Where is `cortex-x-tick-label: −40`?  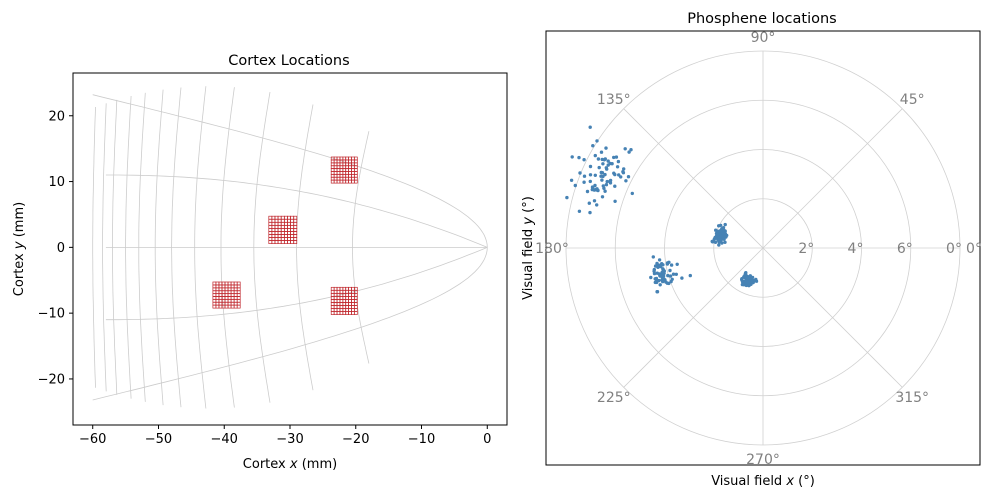
cortex-x-tick-label: −40 is located at coordinates (224, 439).